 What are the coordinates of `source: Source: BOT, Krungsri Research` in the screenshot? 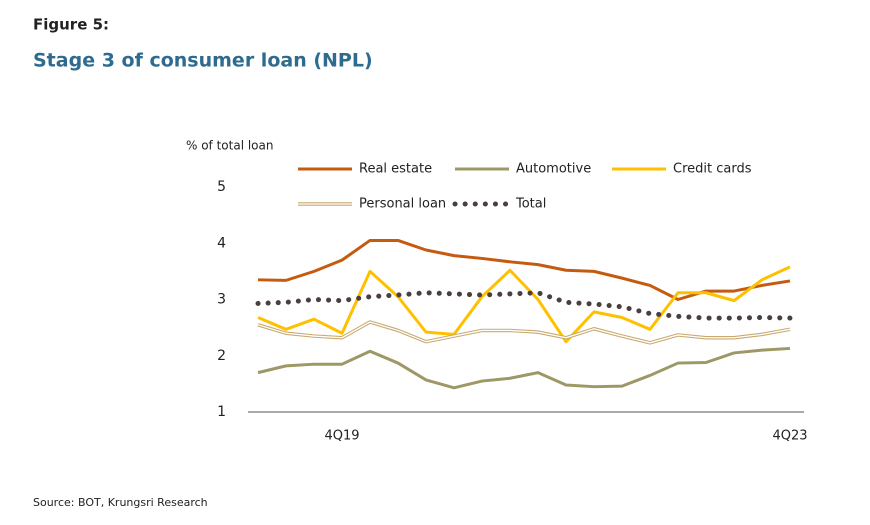 It's located at (120, 502).